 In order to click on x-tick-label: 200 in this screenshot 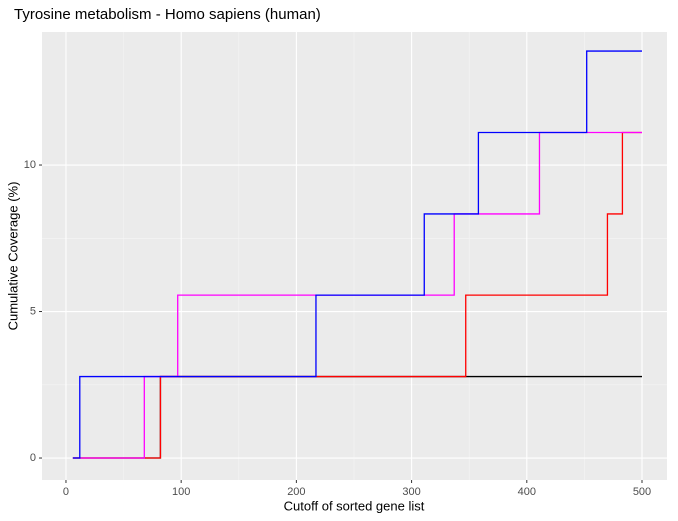, I will do `click(296, 492)`.